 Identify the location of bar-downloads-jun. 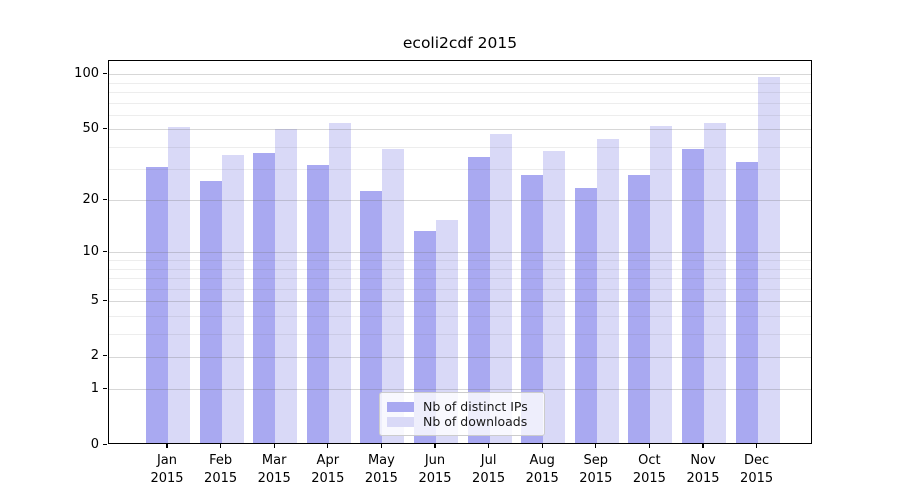
(447, 331).